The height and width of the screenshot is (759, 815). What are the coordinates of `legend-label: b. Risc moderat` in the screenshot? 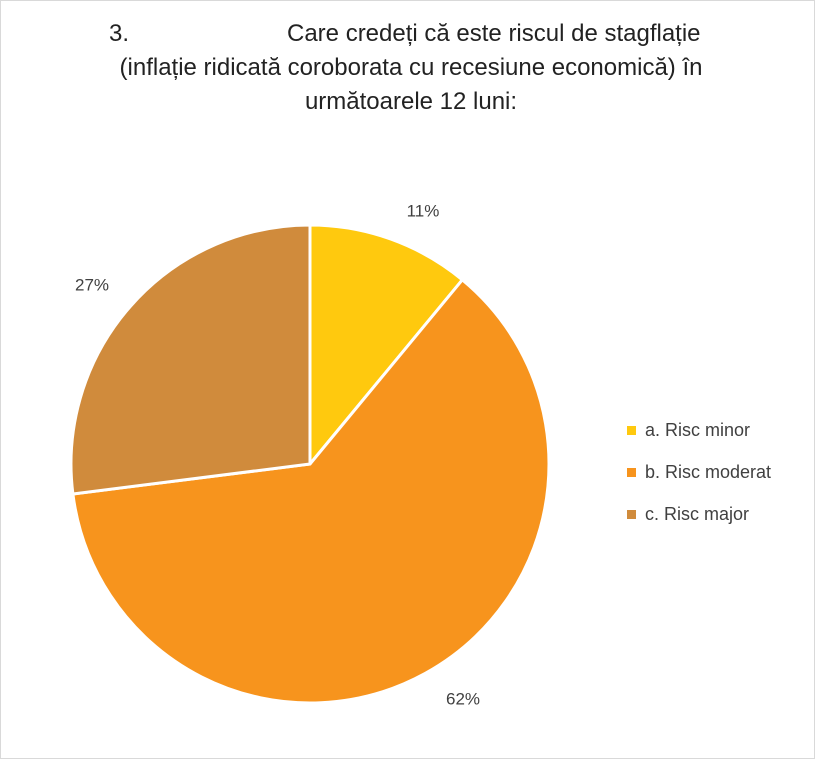 It's located at (708, 471).